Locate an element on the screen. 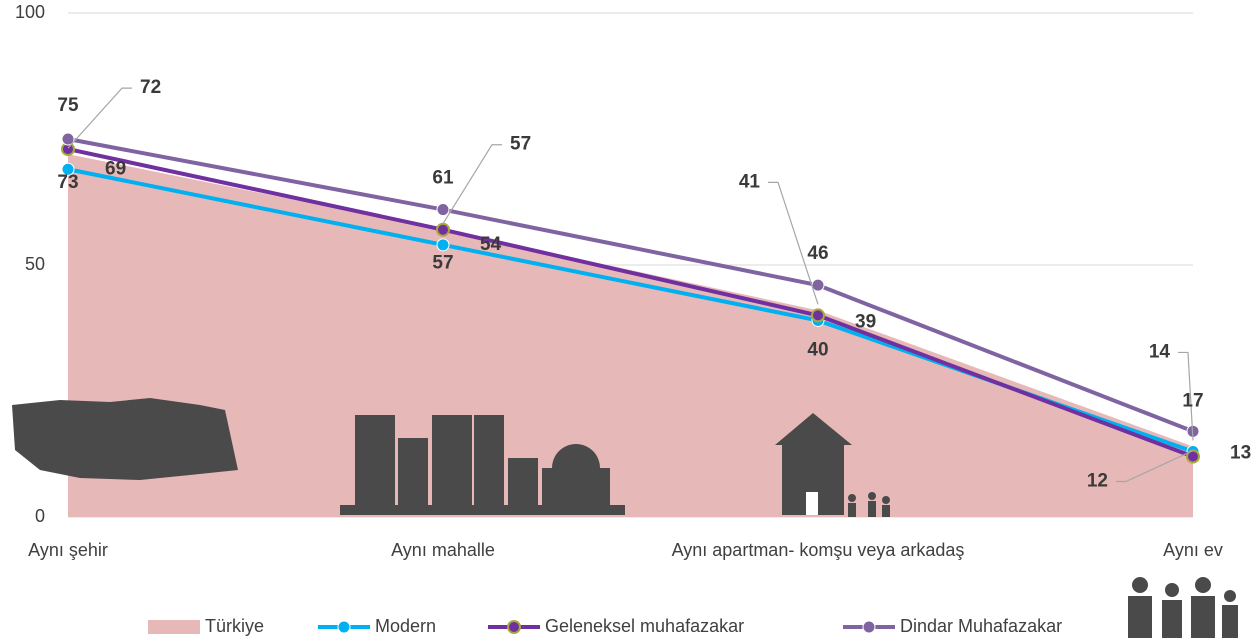  buildings-icon is located at coordinates (482, 465).